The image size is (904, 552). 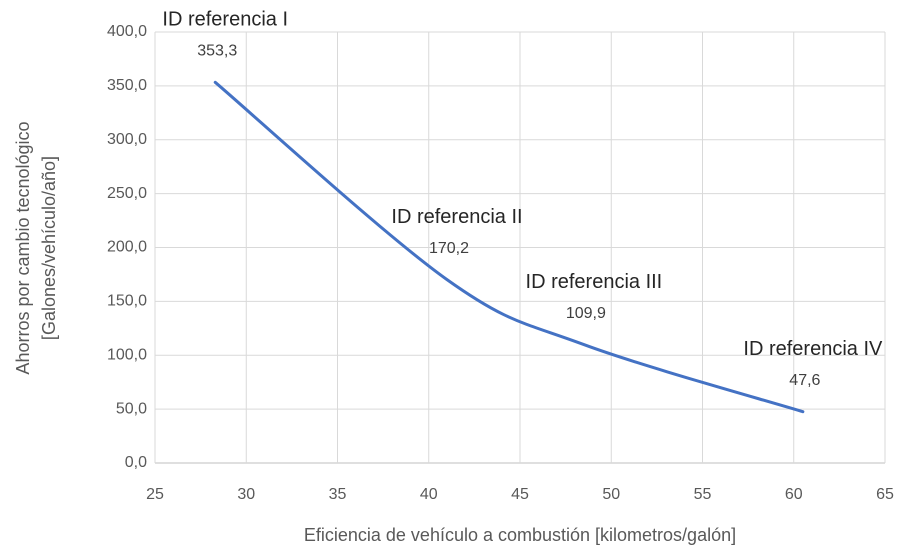 I want to click on x-tick-label: 60, so click(x=794, y=494).